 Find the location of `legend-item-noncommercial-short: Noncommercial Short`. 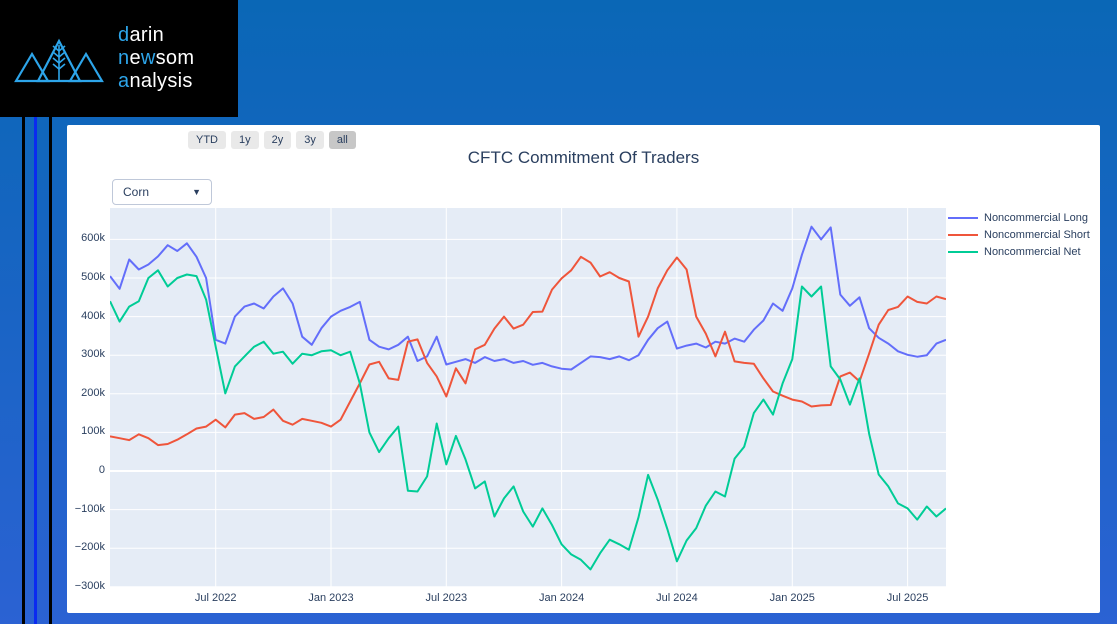

legend-item-noncommercial-short: Noncommercial Short is located at coordinates (1019, 234).